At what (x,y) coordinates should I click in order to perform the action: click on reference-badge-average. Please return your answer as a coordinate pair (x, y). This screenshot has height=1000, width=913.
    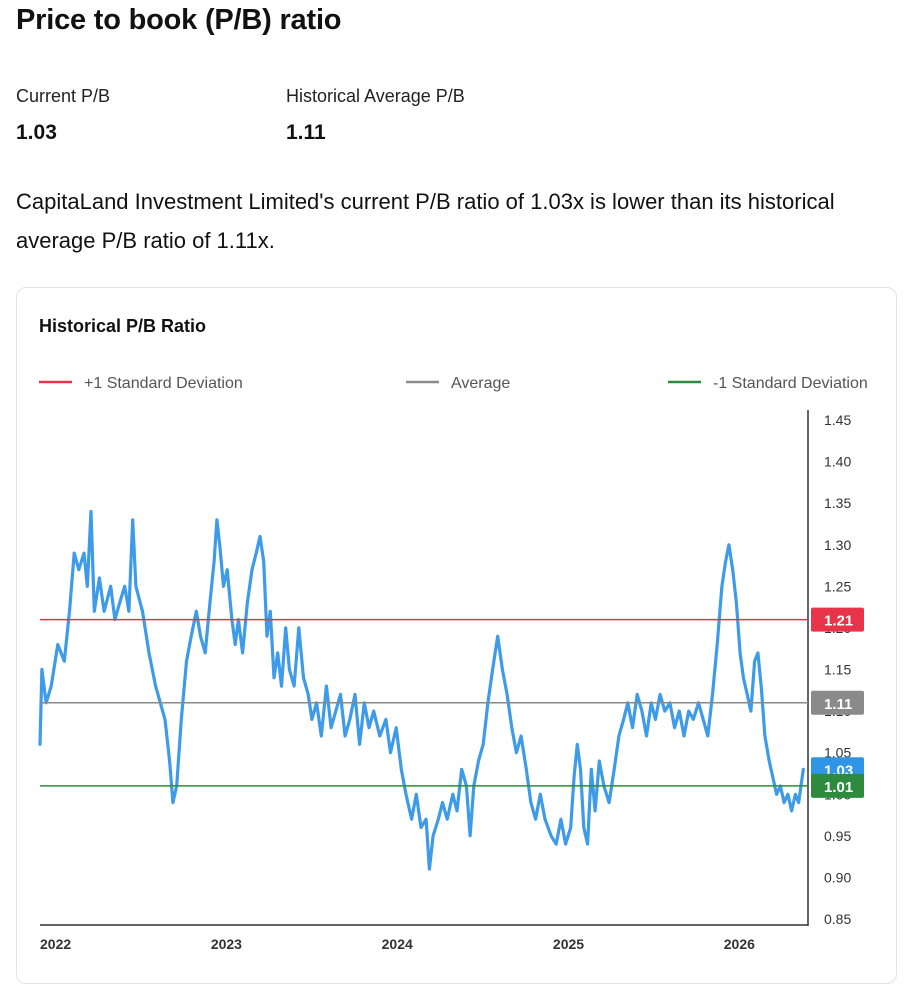
    Looking at the image, I should click on (837, 702).